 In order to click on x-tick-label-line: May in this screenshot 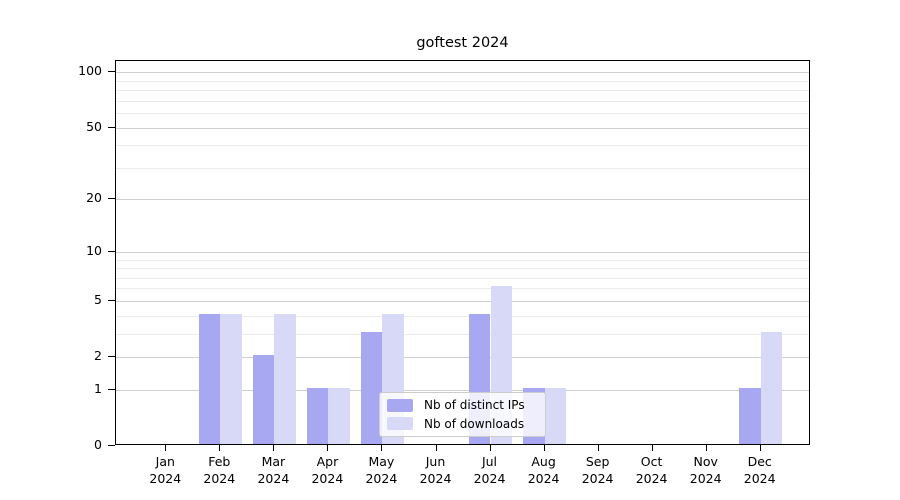, I will do `click(381, 461)`.